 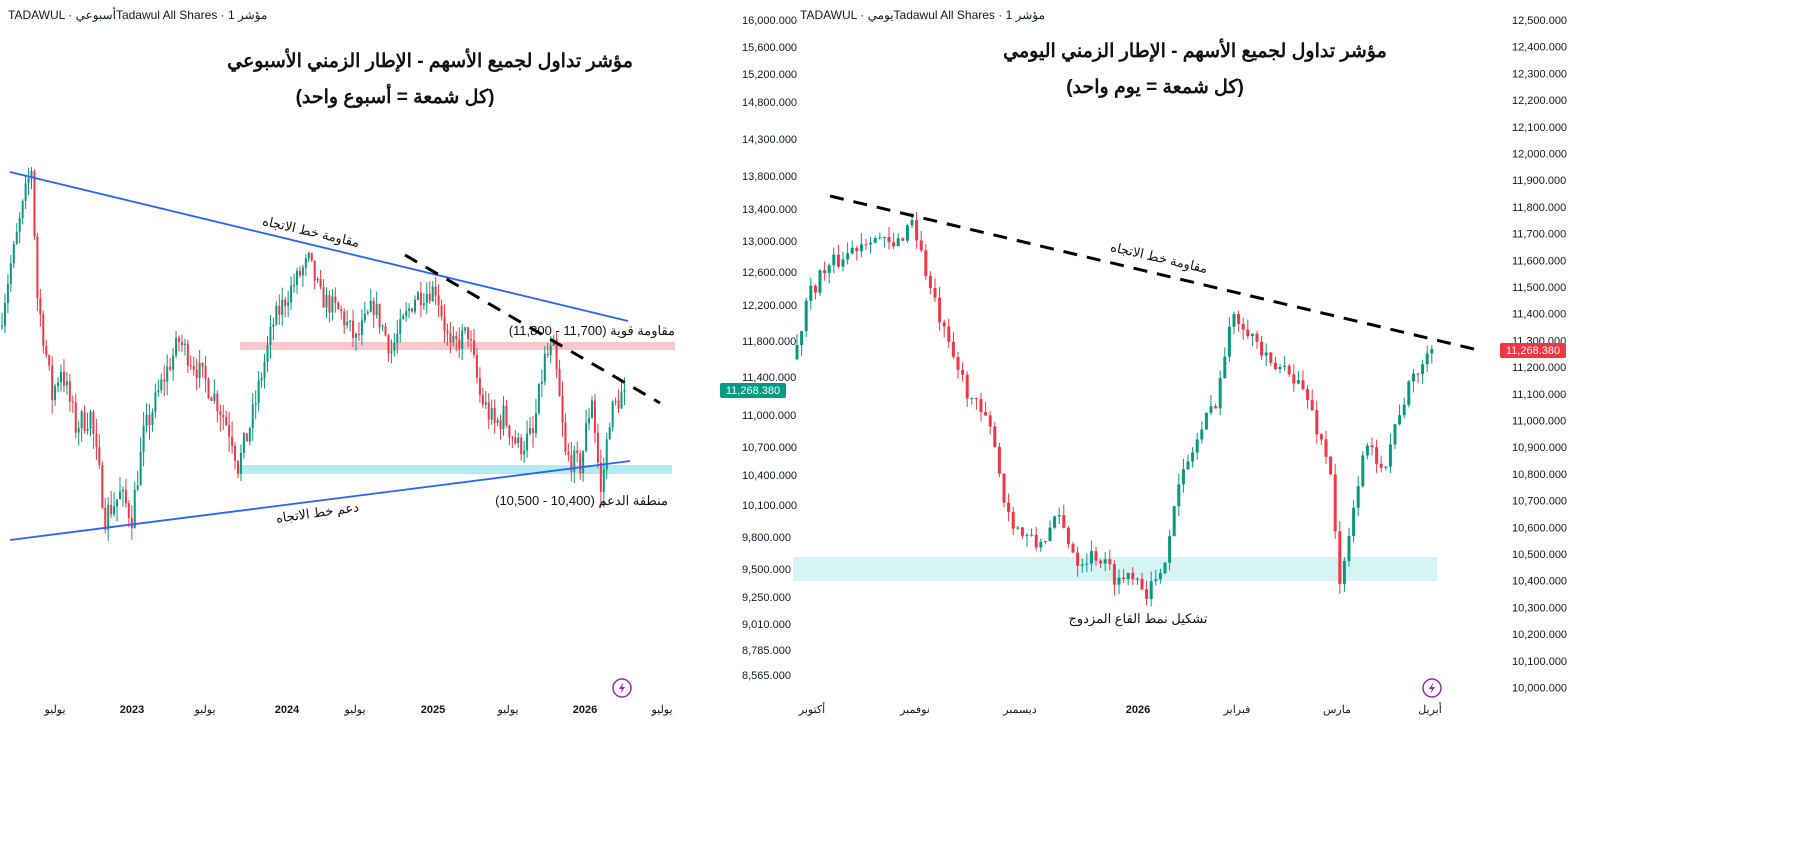 I want to click on dashed-trendline-daily, so click(x=1154, y=273).